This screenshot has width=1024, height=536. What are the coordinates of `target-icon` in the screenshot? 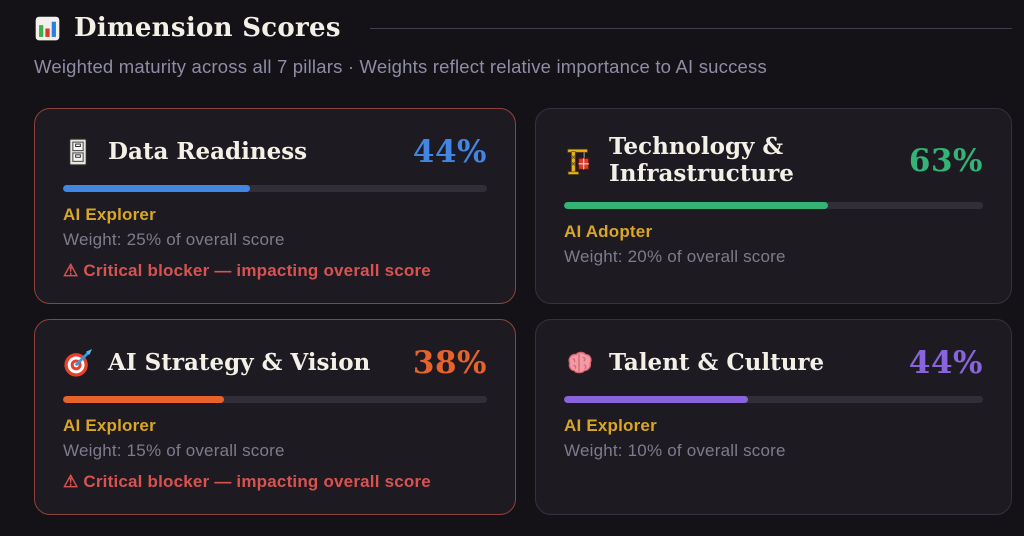 It's located at (78, 362).